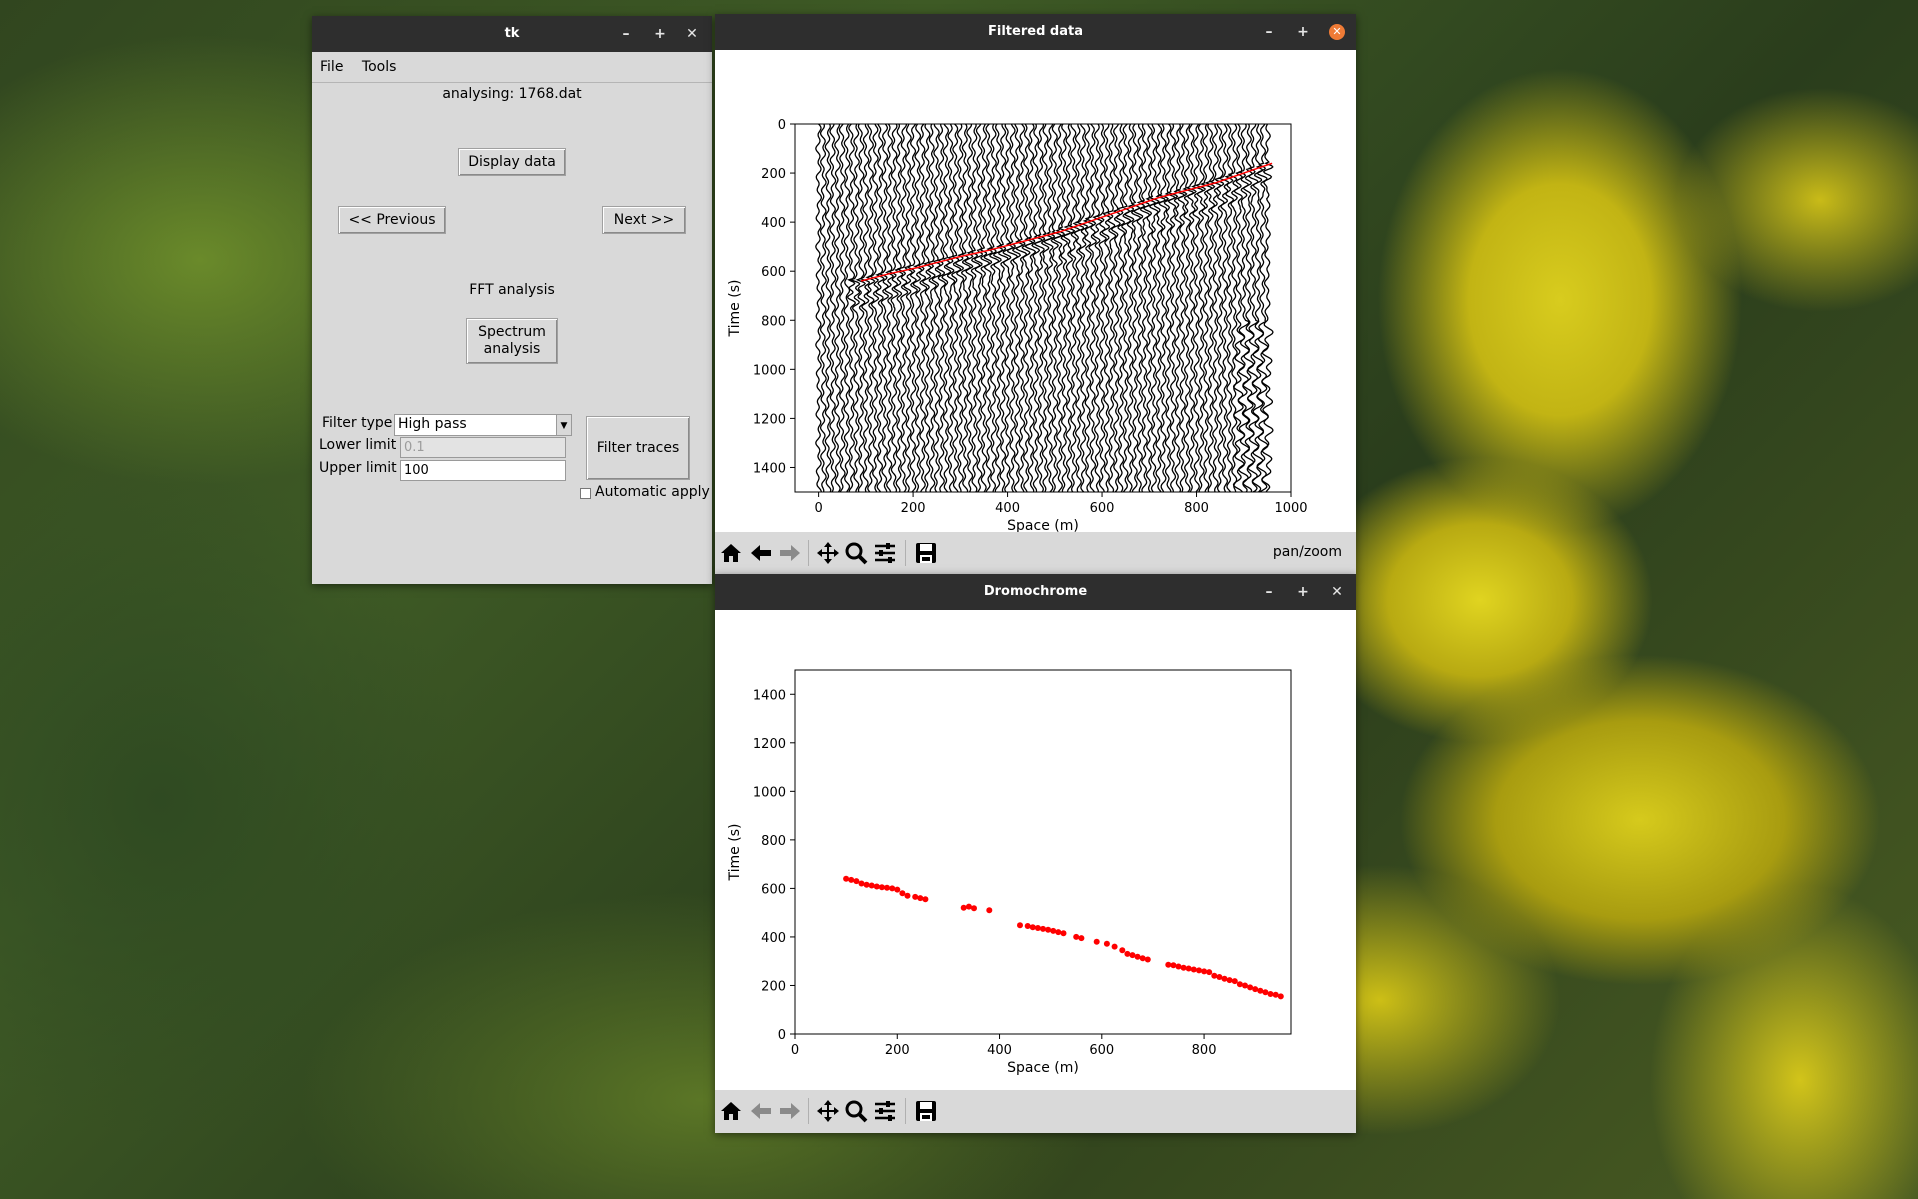 The height and width of the screenshot is (1199, 1918). I want to click on lower-limit-input: 0.1, so click(483, 447).